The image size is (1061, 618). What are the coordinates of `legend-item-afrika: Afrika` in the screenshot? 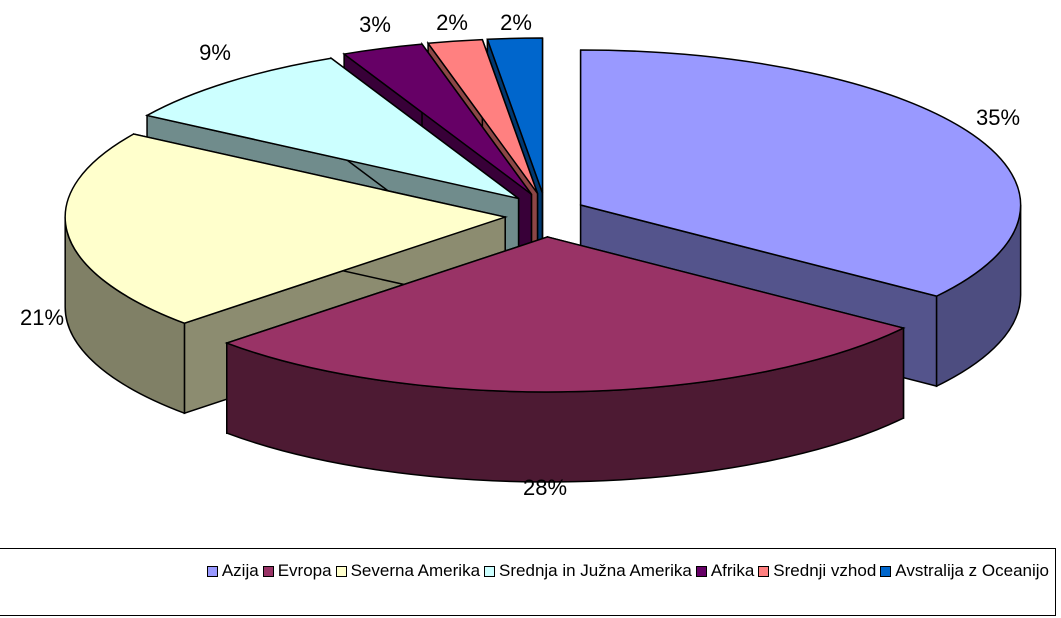 It's located at (725, 571).